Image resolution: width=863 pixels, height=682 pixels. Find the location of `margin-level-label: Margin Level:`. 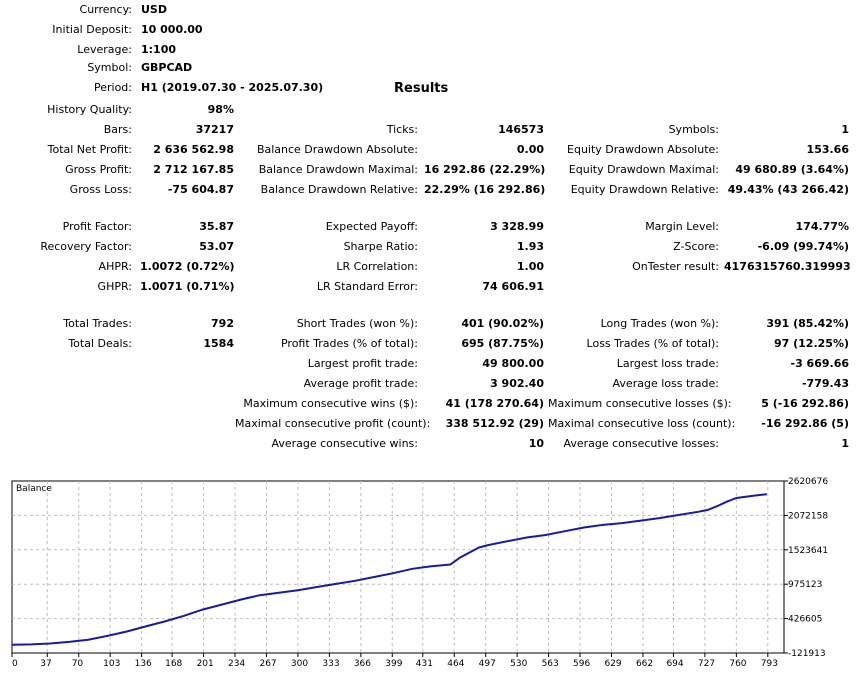

margin-level-label: Margin Level: is located at coordinates (682, 226).